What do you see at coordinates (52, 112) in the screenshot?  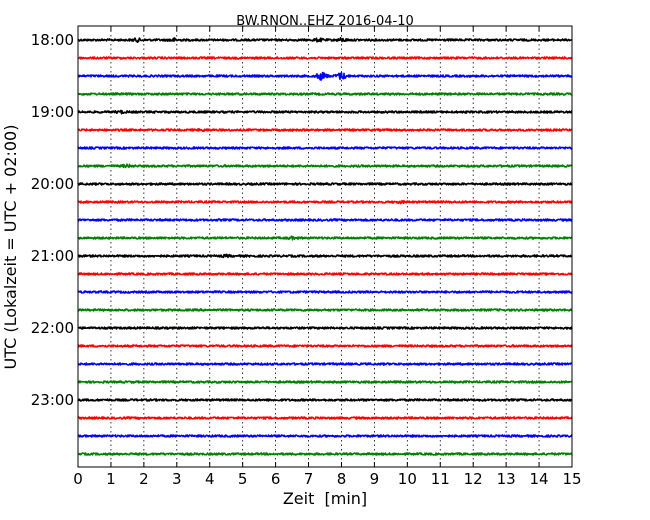 I see `y-tick-label: 19:00` at bounding box center [52, 112].